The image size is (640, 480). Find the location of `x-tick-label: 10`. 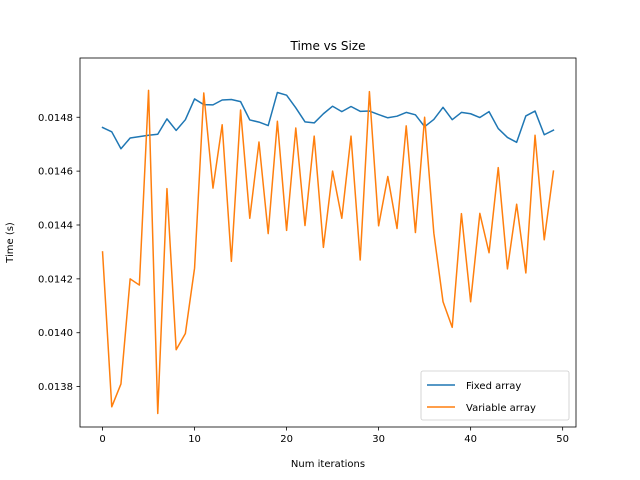

x-tick-label: 10 is located at coordinates (194, 439).